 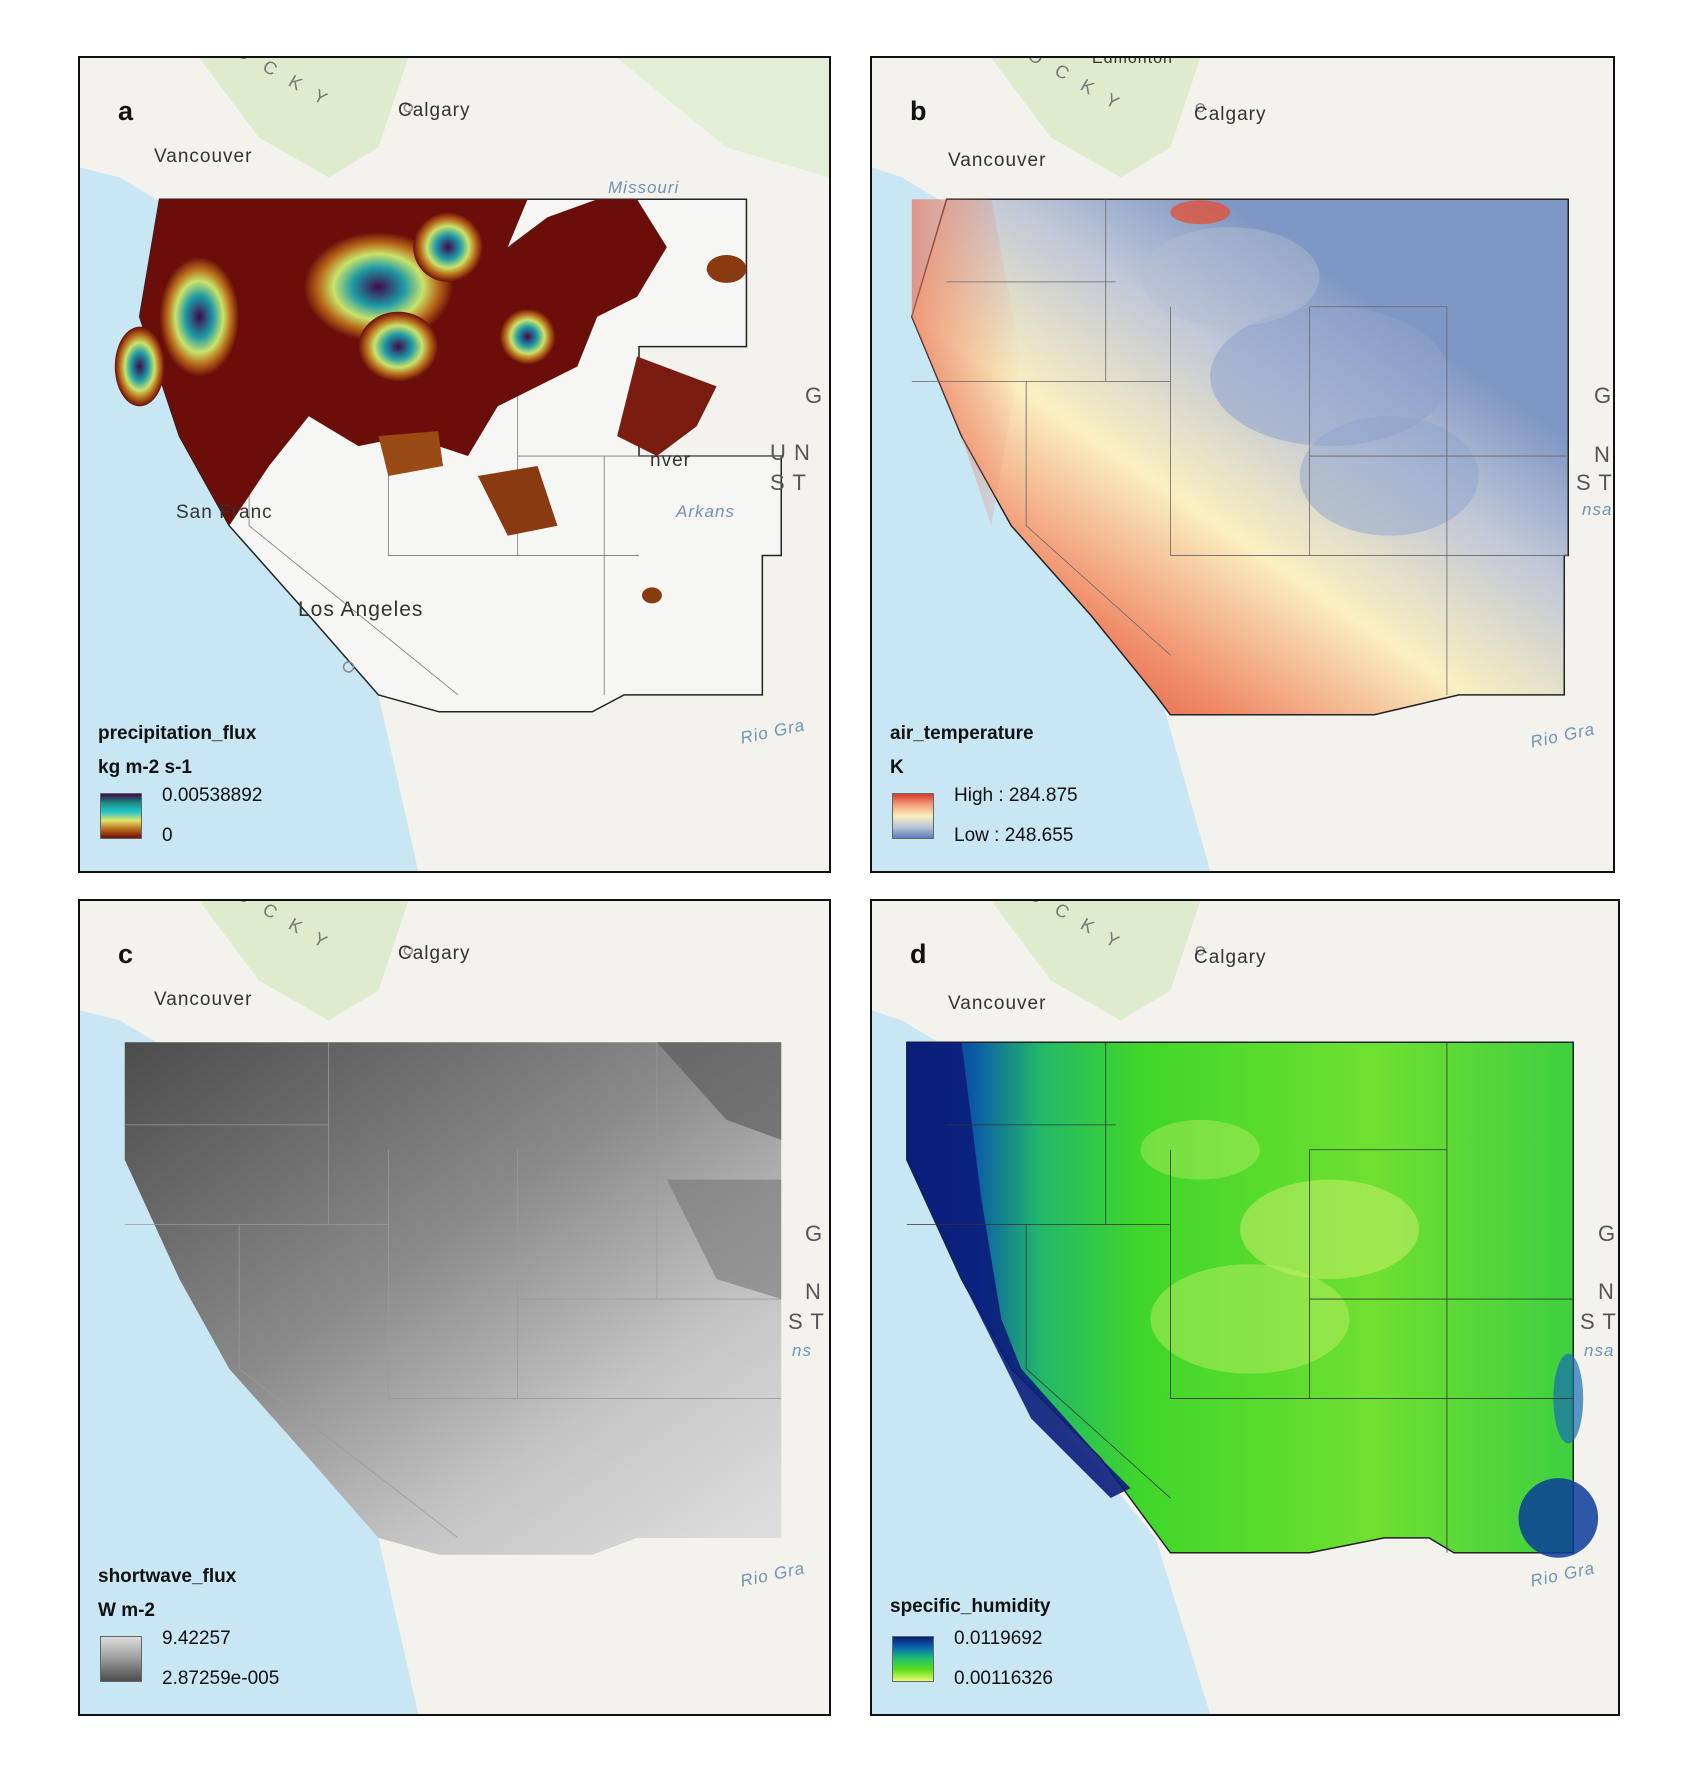 I want to click on legend-high-value: 9.42257, so click(x=196, y=1638).